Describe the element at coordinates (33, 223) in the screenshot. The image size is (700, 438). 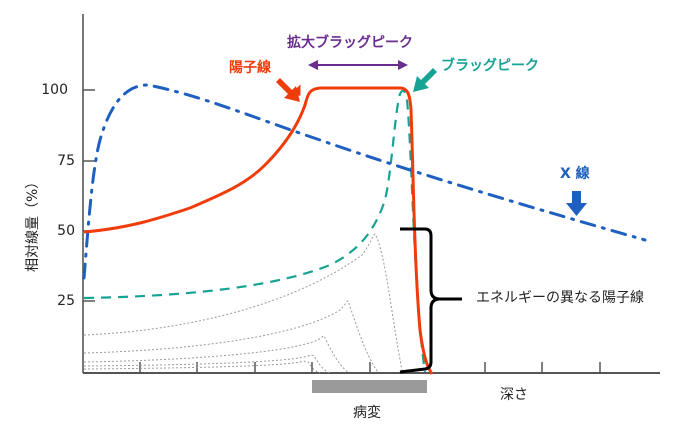
I see `y-axis-label: 相対線量（%）` at that location.